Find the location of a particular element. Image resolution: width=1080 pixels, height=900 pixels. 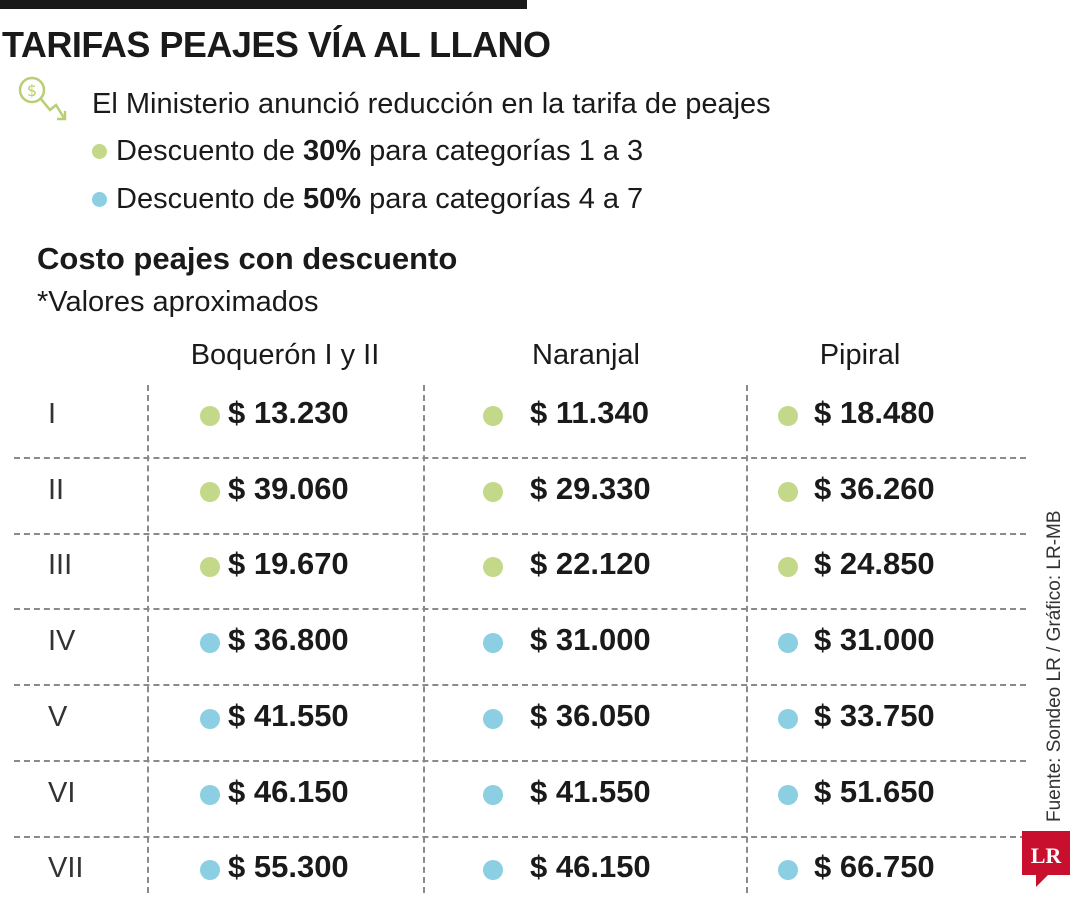

column-header: Naranjal is located at coordinates (586, 355).